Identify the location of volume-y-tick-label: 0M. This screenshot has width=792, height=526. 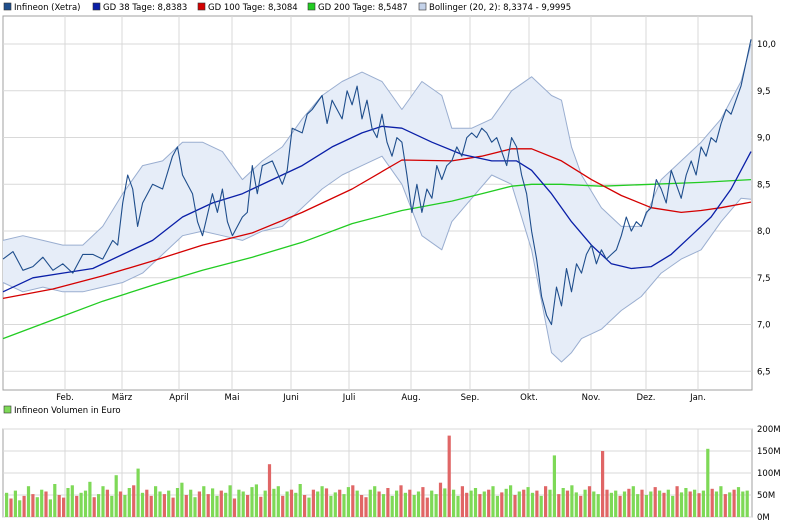
(763, 518).